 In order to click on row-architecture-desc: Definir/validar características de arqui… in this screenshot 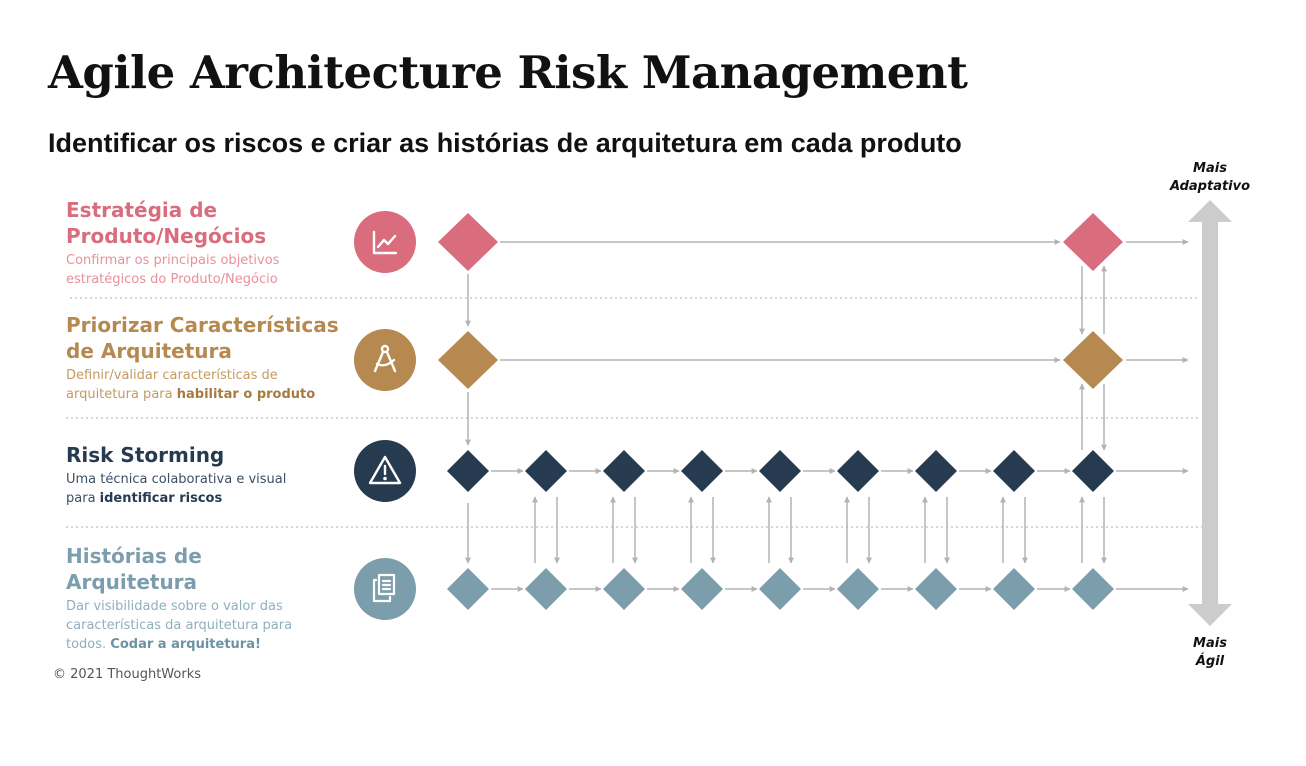, I will do `click(206, 385)`.